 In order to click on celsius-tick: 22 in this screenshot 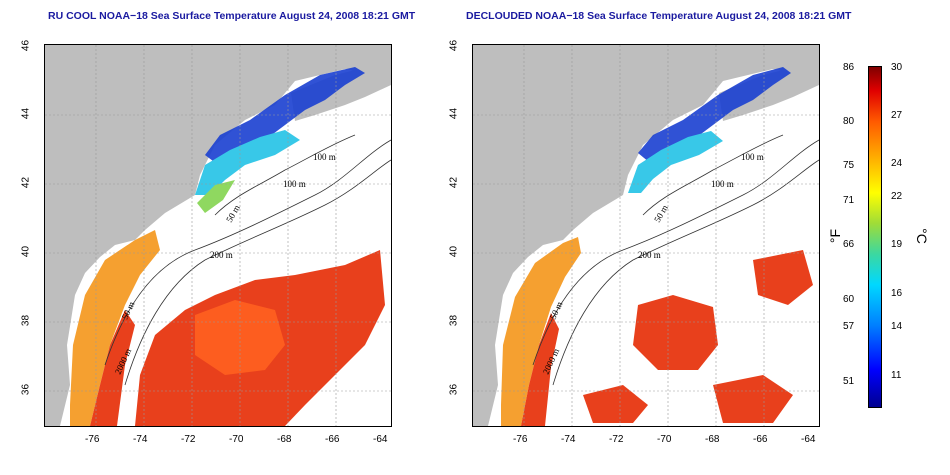, I will do `click(897, 196)`.